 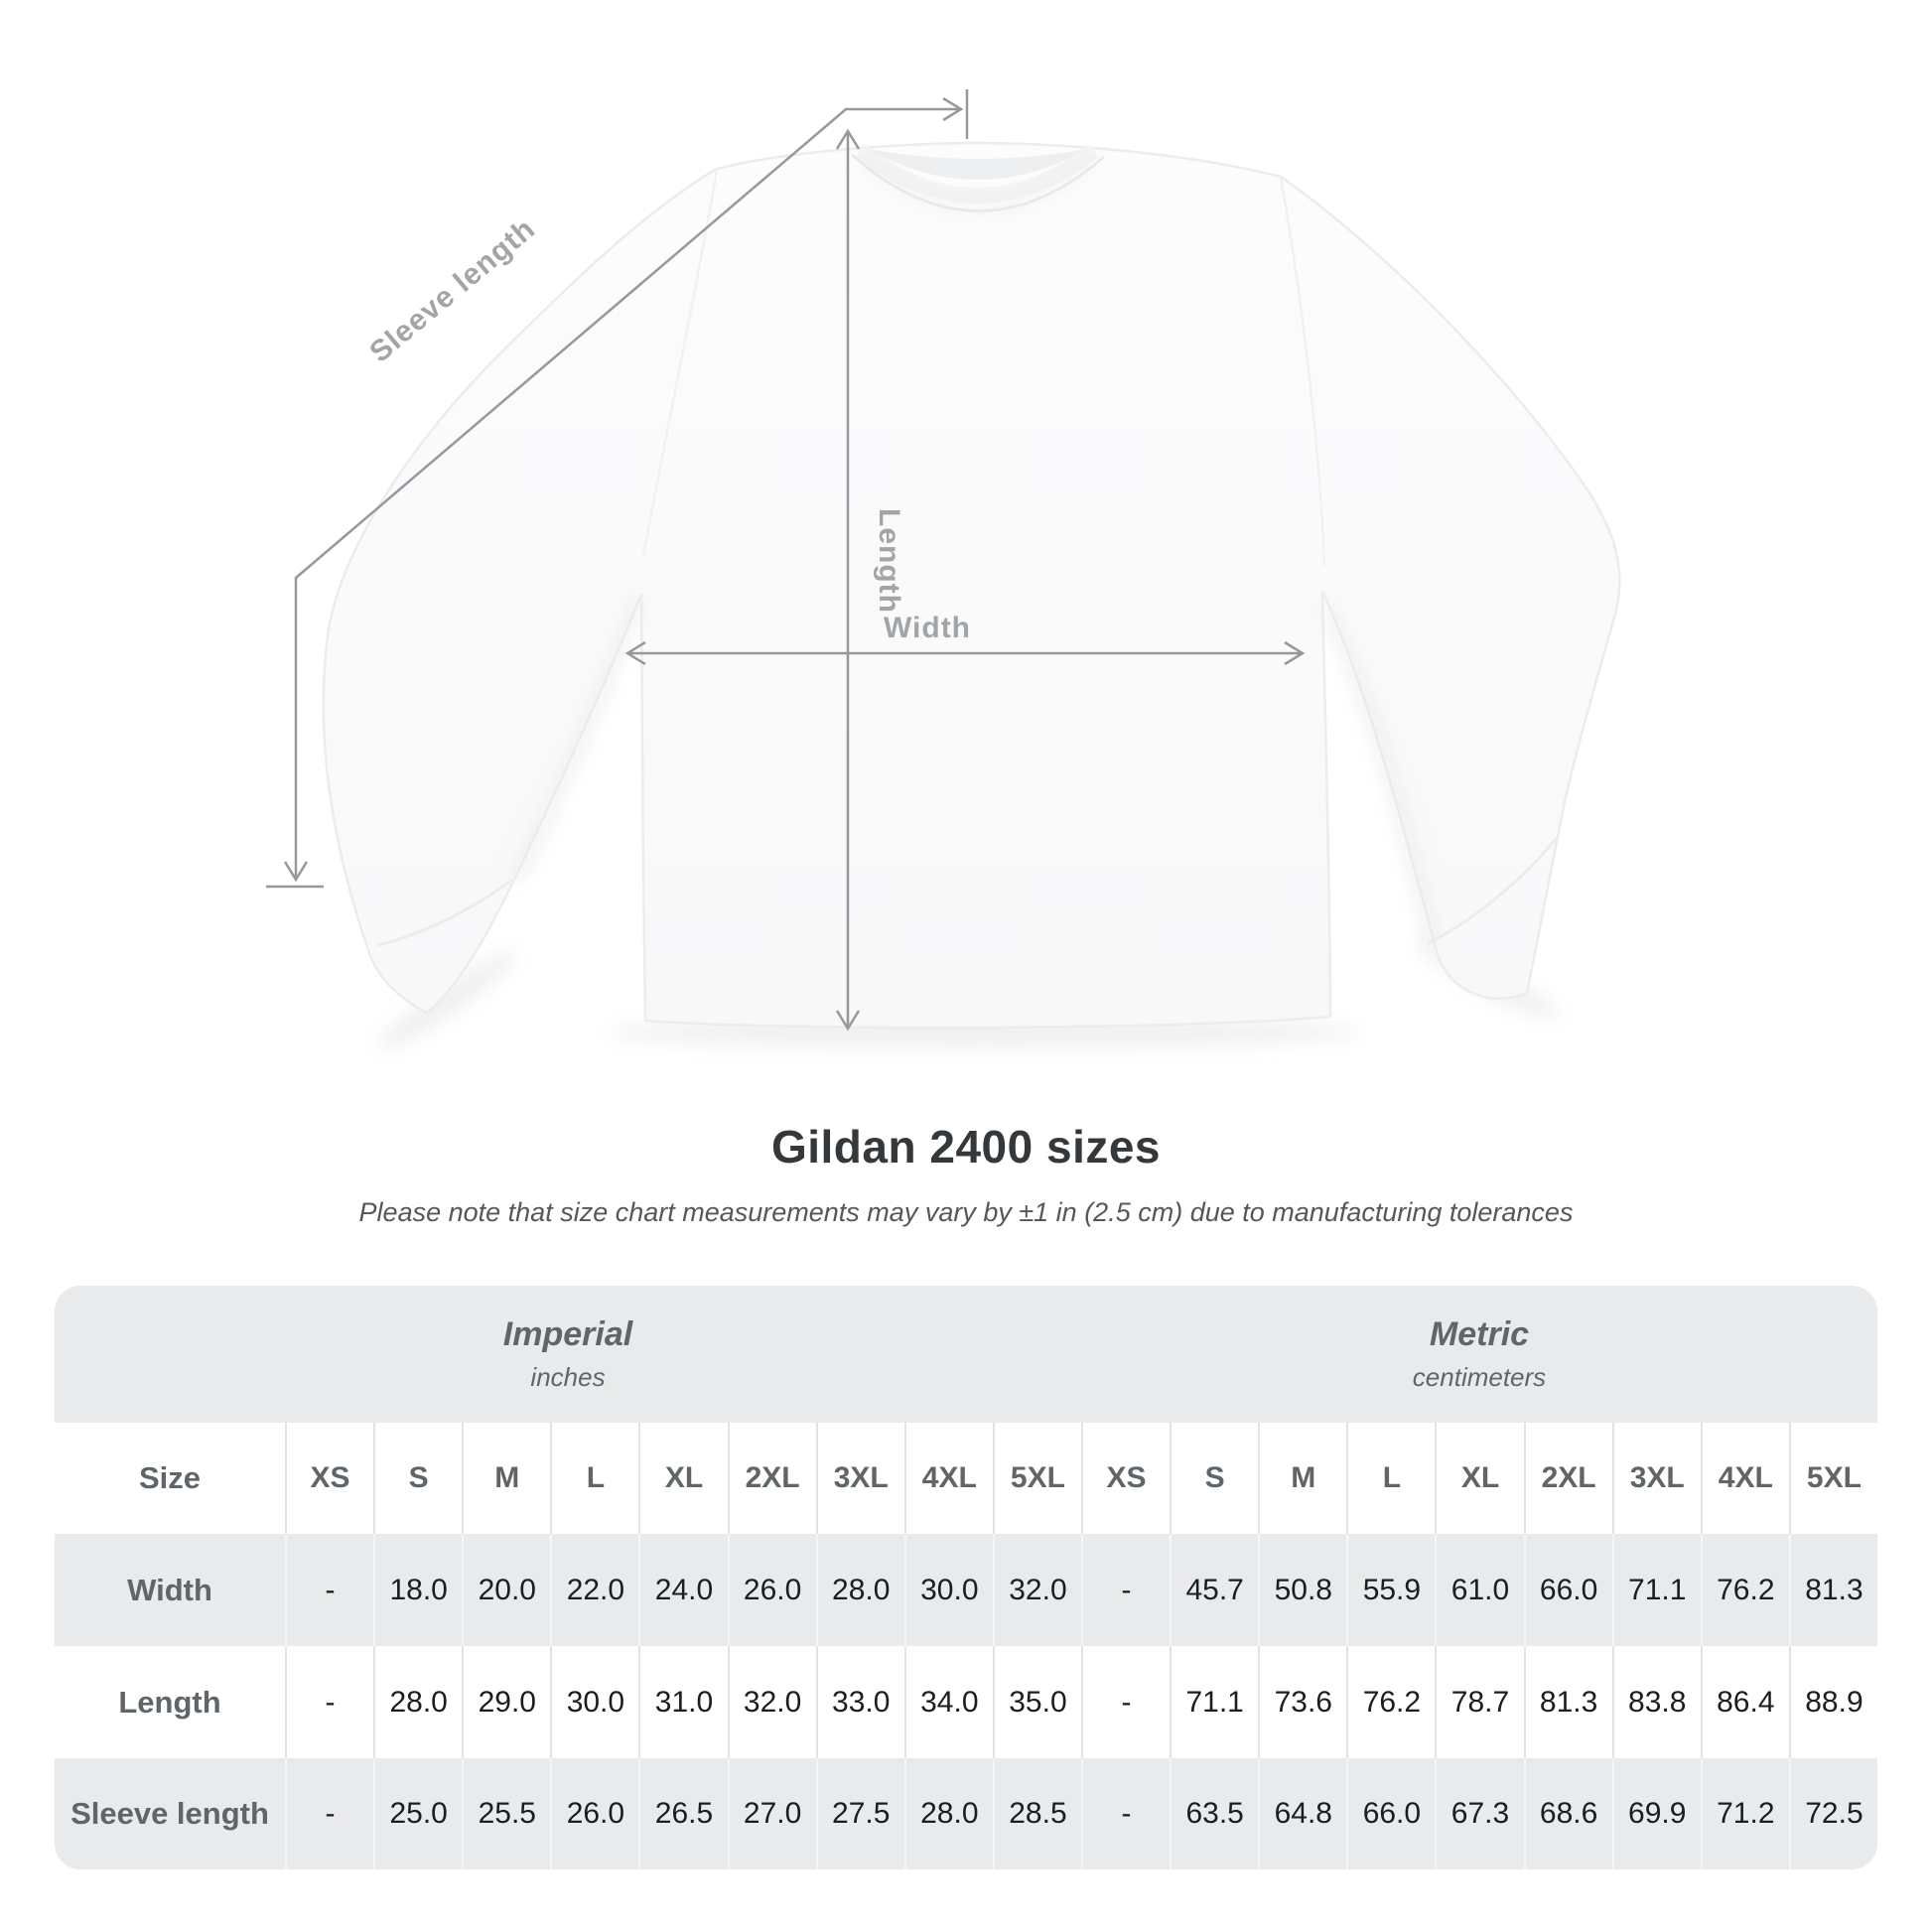 I want to click on size-value-cell: 35.0, so click(x=1037, y=1702).